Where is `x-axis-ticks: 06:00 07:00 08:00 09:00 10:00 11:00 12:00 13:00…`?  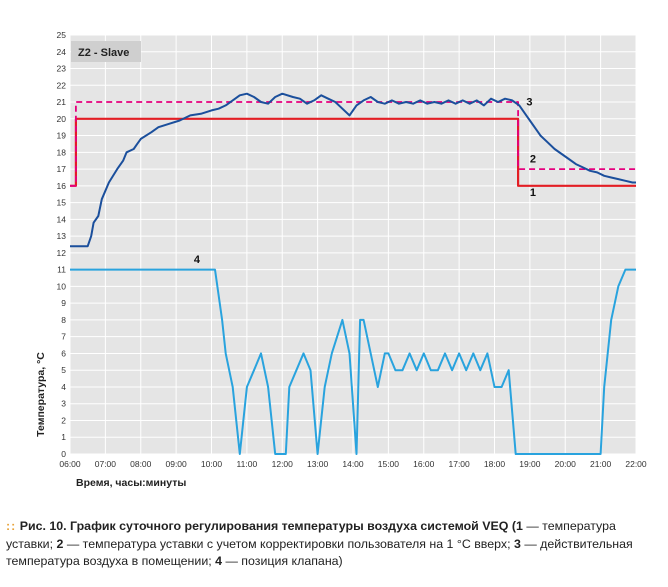 x-axis-ticks: 06:00 07:00 08:00 09:00 10:00 11:00 12:00 13:00… is located at coordinates (353, 464).